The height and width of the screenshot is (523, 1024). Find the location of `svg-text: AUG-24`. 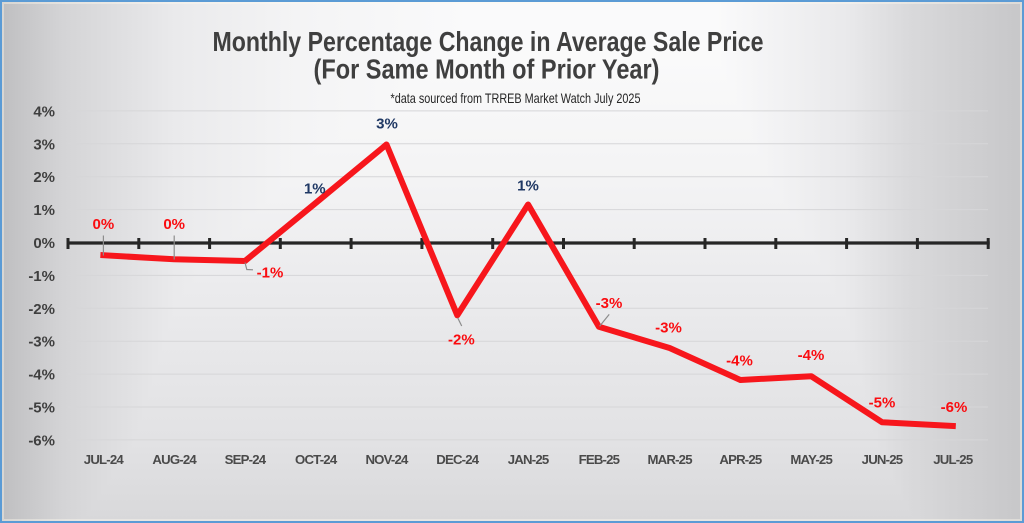

svg-text: AUG-24 is located at coordinates (174, 459).